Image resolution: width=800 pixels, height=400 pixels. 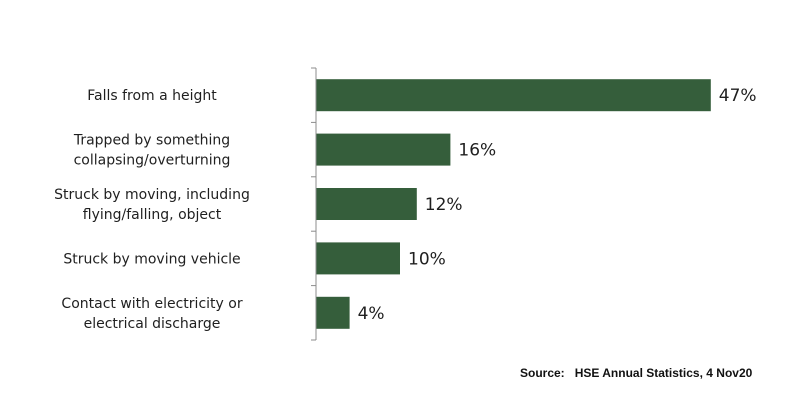 I want to click on value-label: 10%, so click(x=427, y=259).